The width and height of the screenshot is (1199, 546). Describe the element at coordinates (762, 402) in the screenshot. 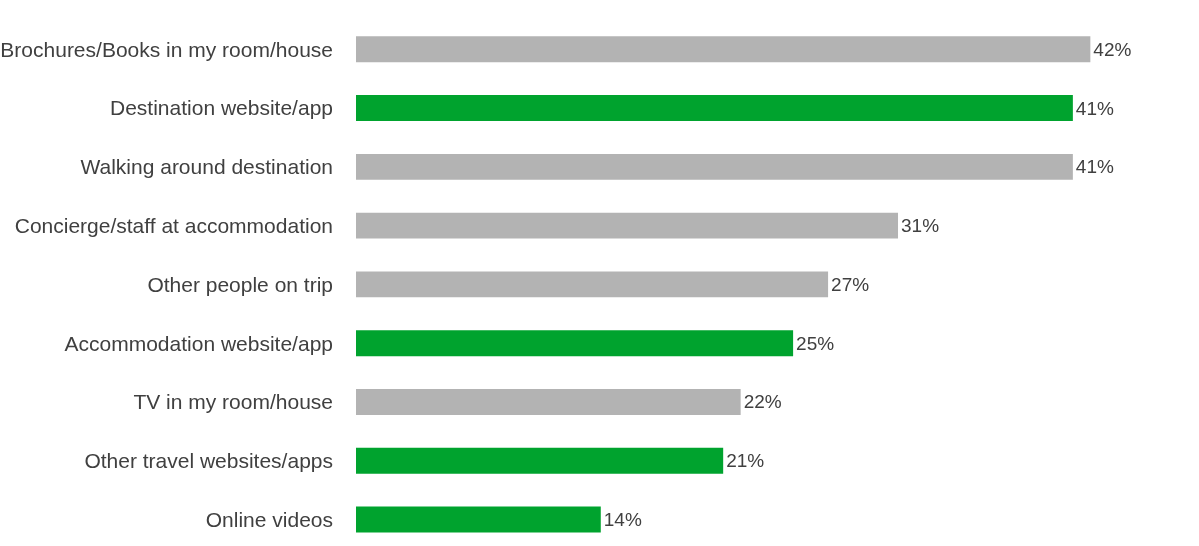

I see `data-label: 22%` at that location.